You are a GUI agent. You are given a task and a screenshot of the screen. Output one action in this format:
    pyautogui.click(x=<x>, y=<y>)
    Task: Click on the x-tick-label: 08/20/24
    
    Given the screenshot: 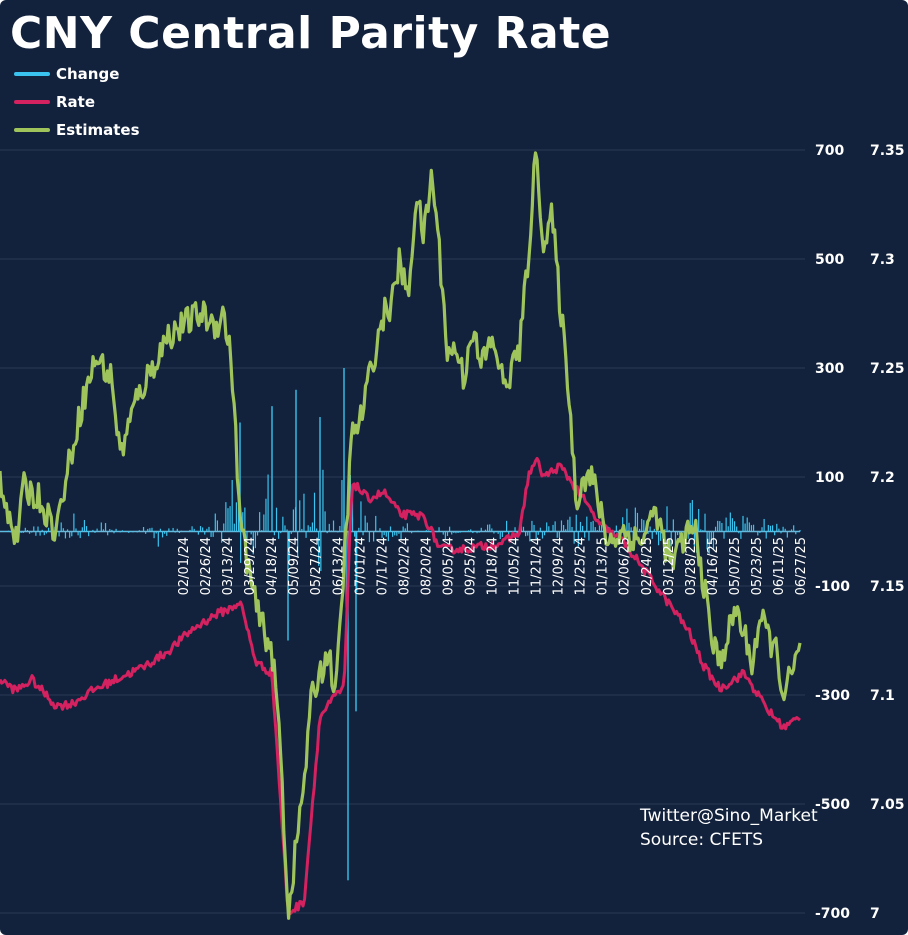 What is the action you would take?
    pyautogui.click(x=426, y=566)
    